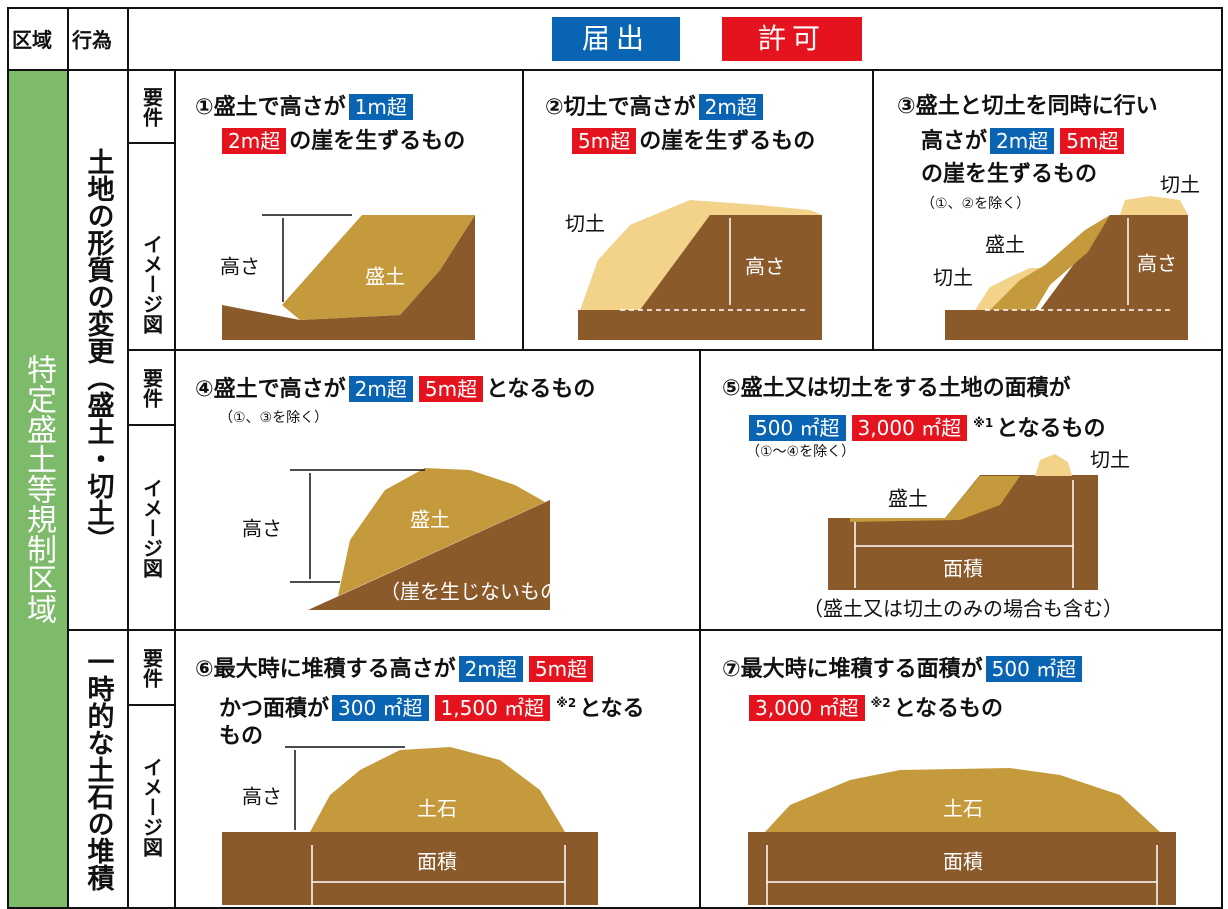 This screenshot has width=1228, height=909. I want to click on group-label: 一時的な土石の堆積, so click(98, 769).